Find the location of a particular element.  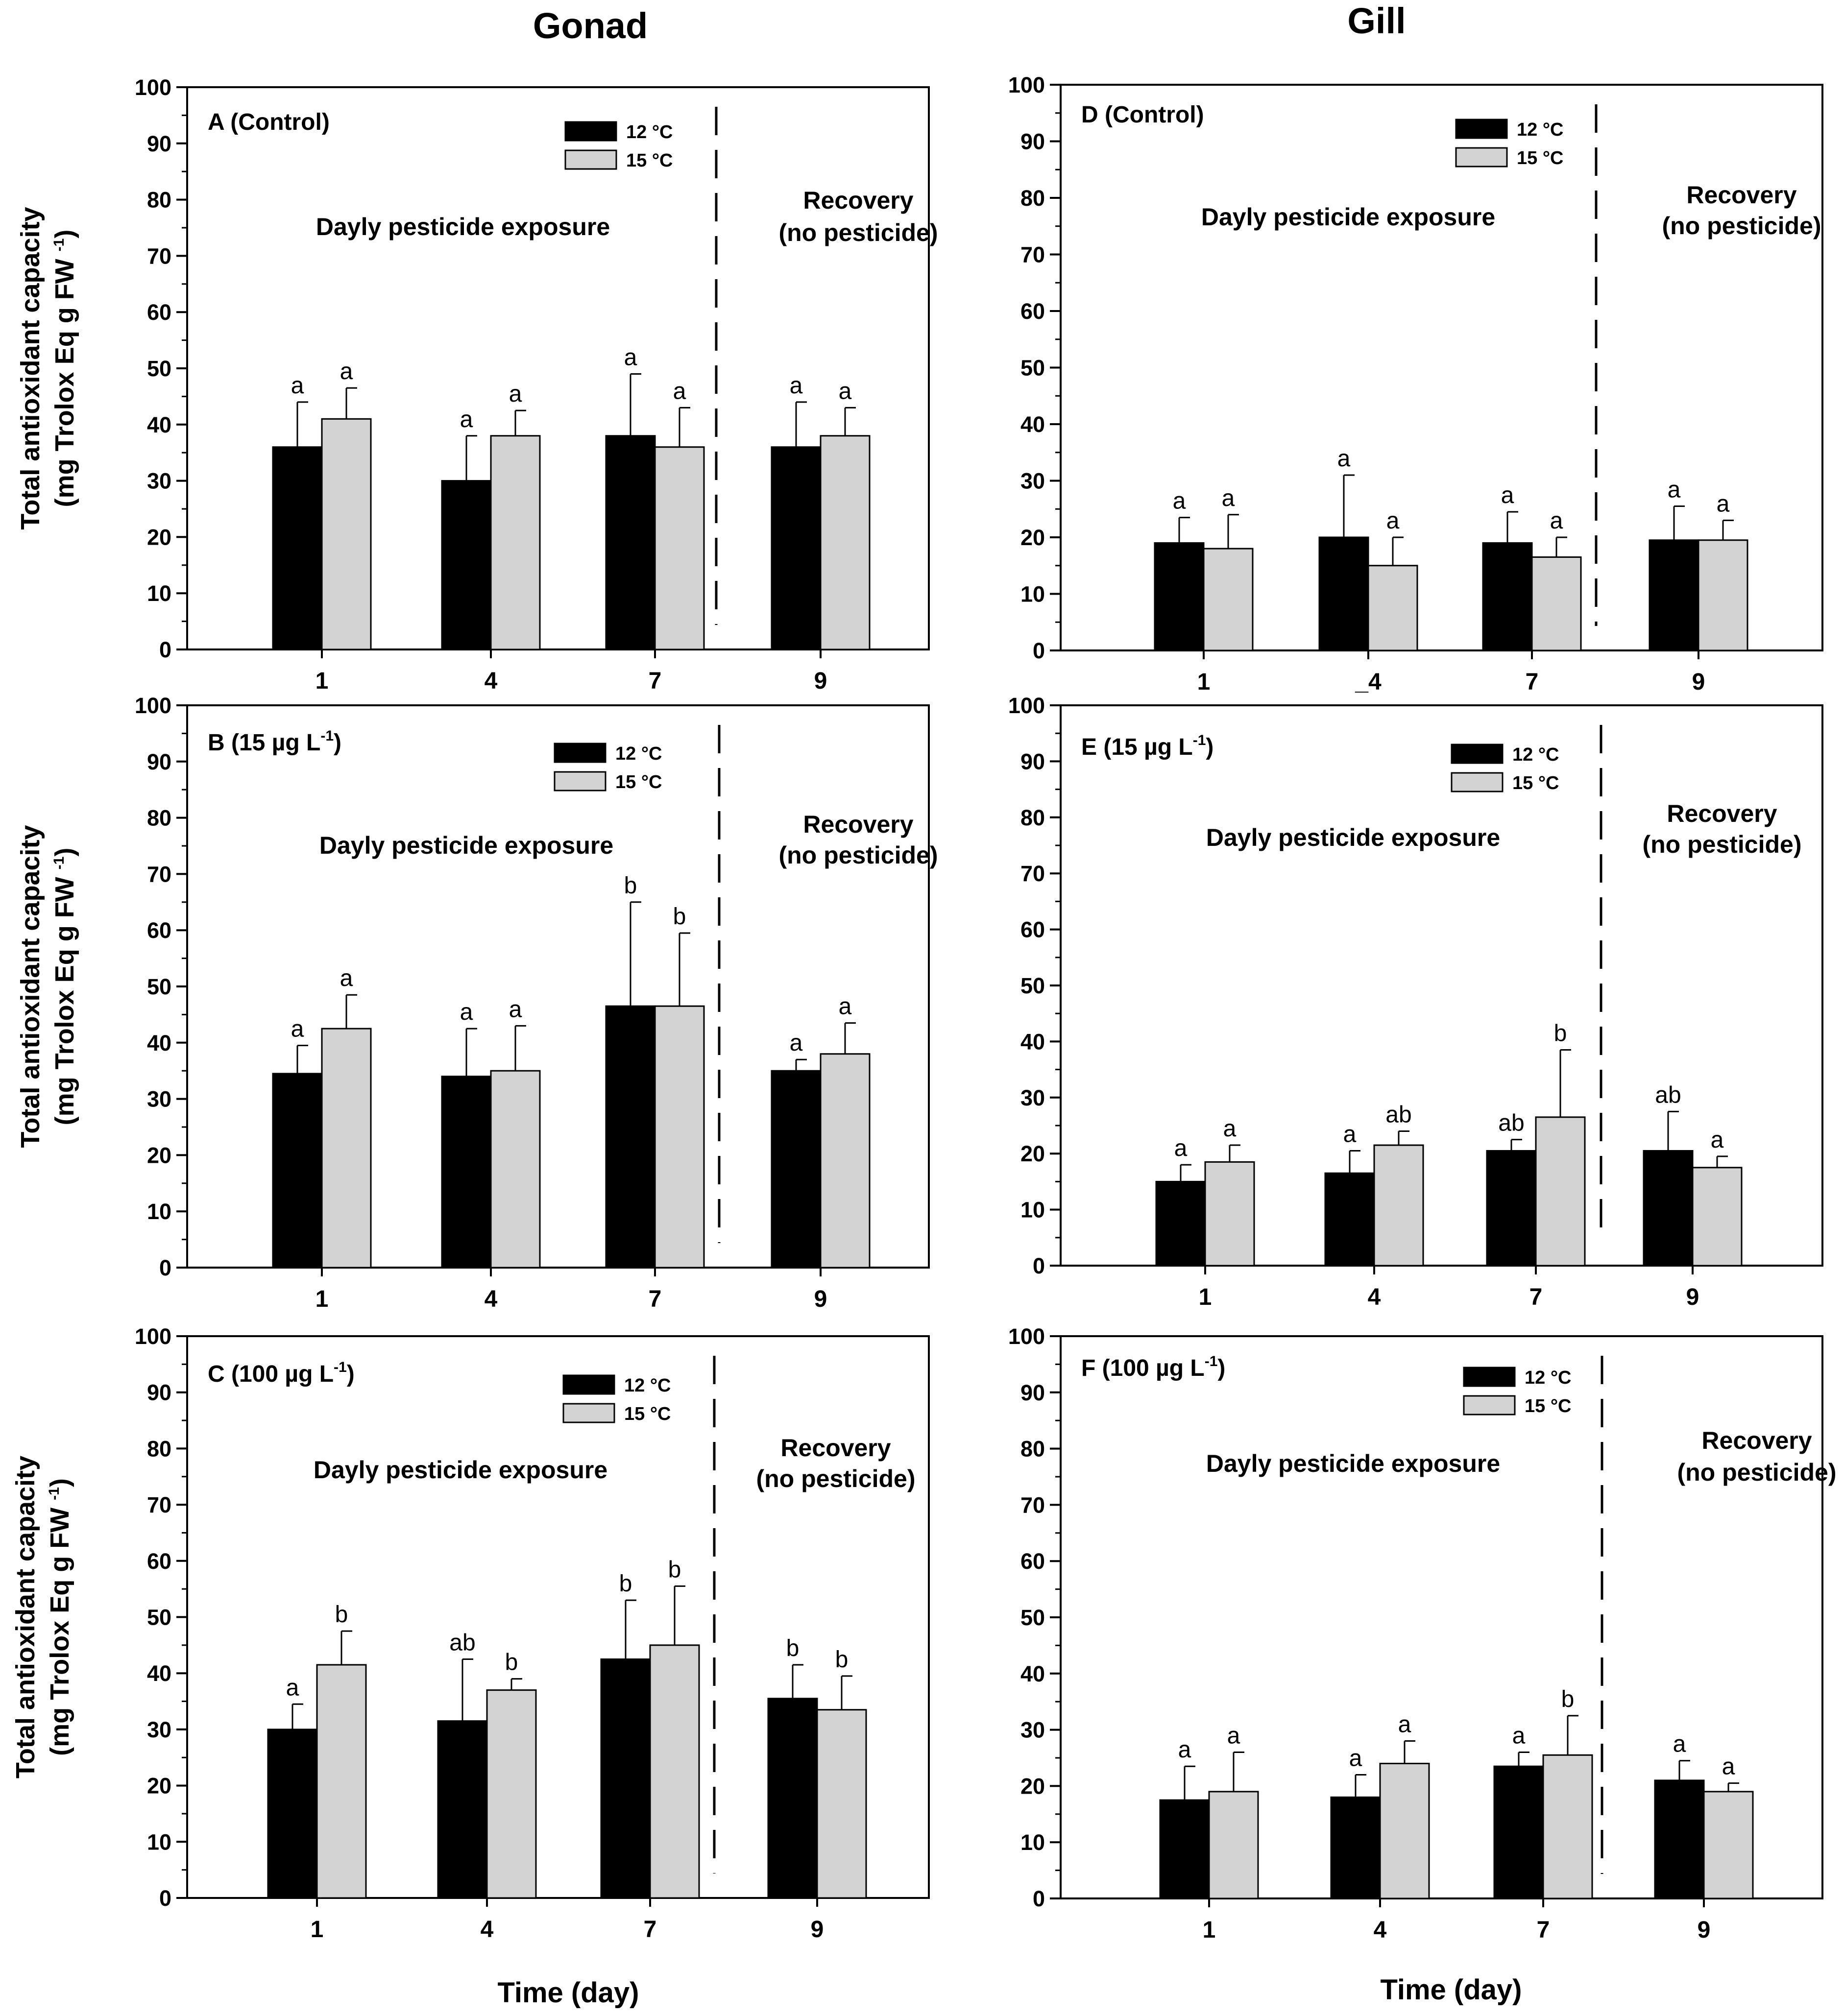

y-tick-label: 60 is located at coordinates (159, 930).